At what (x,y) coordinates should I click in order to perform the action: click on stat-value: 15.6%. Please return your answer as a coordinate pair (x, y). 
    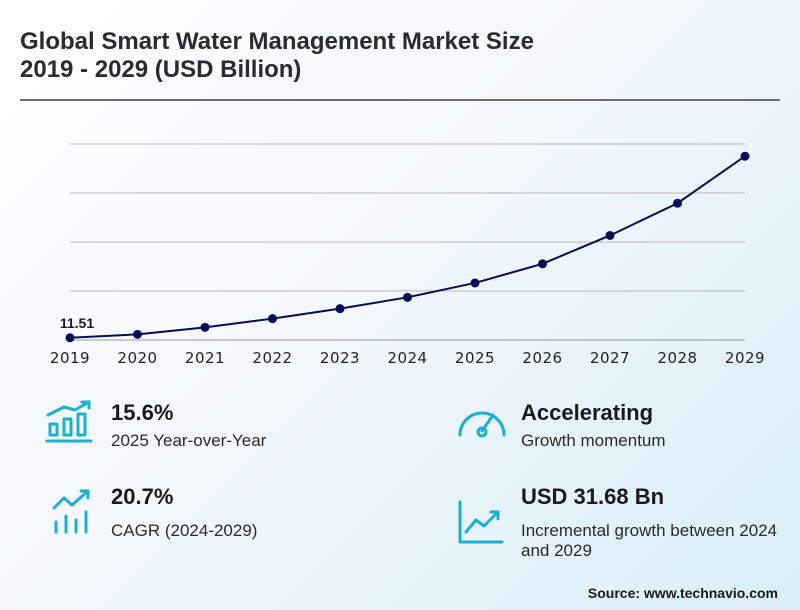
    Looking at the image, I should click on (142, 412).